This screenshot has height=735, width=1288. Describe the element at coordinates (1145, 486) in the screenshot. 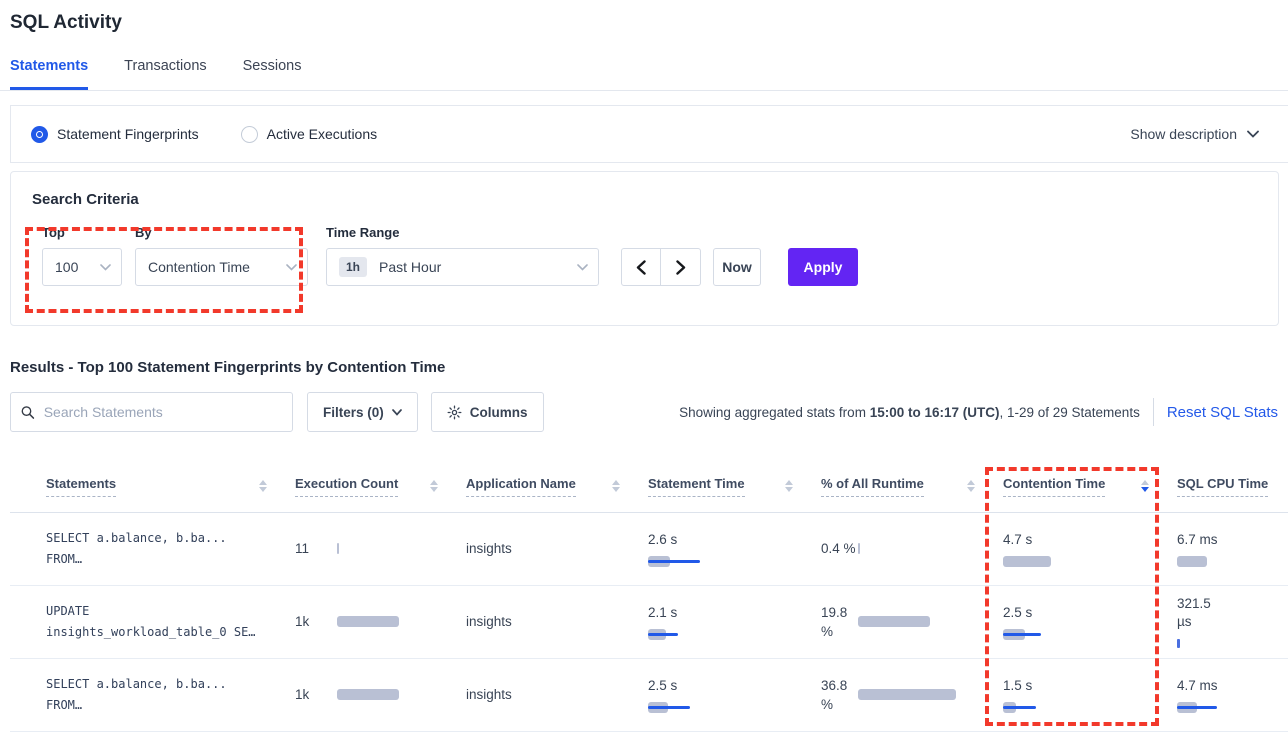

I see `sort-arrows-icon-active` at that location.